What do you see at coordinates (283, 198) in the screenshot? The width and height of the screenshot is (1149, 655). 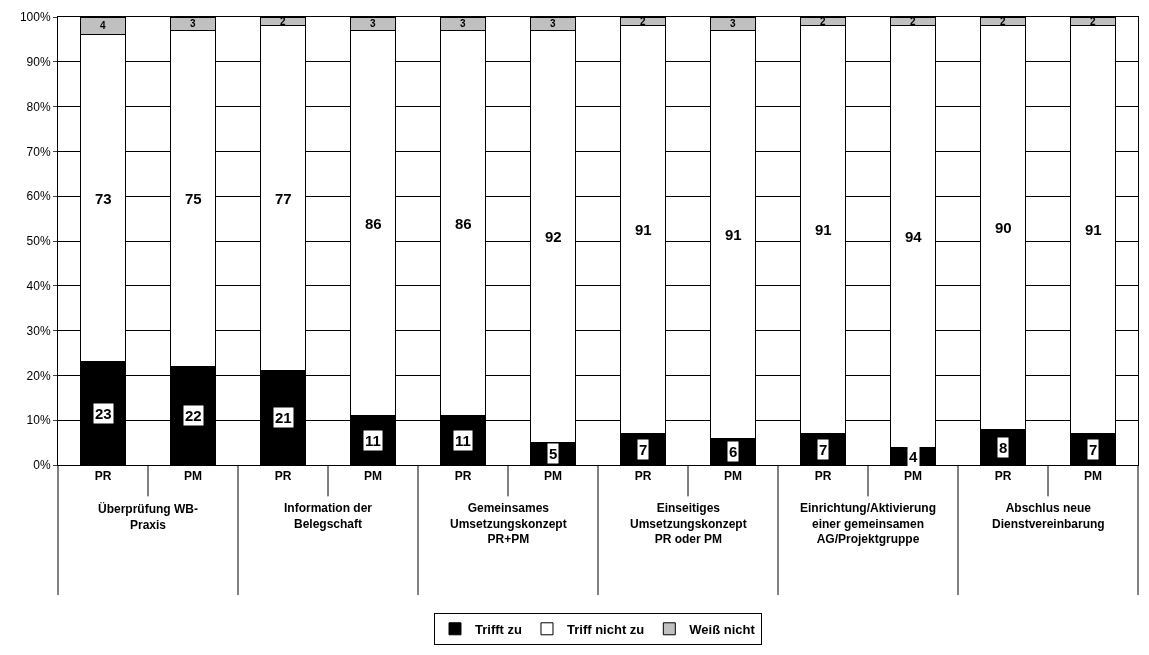 I see `data-label: 77` at bounding box center [283, 198].